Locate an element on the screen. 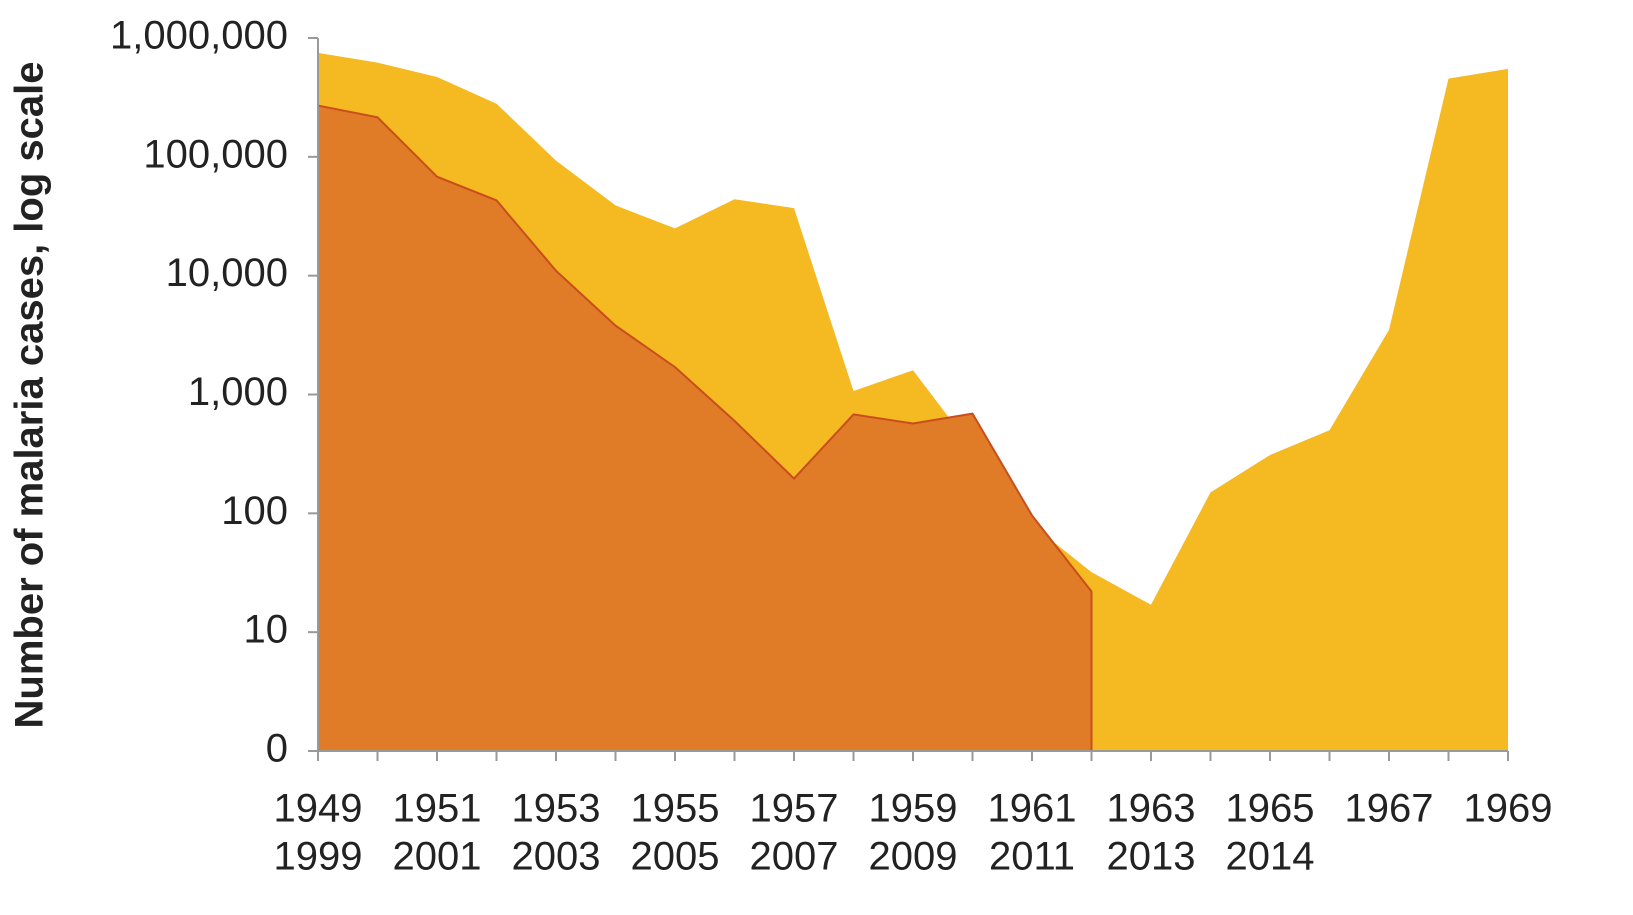  x-tick-label: 1965 is located at coordinates (1270, 809).